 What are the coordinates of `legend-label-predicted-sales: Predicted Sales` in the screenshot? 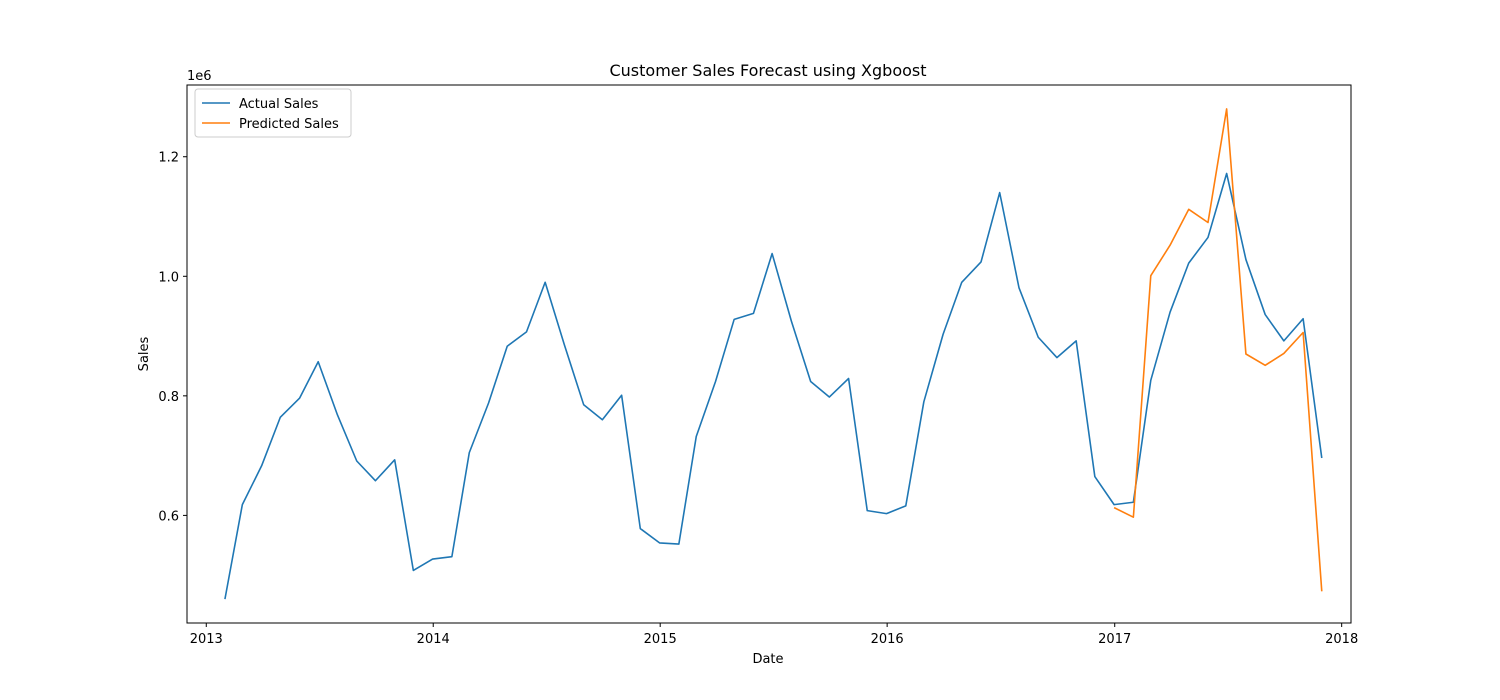 It's located at (289, 124).